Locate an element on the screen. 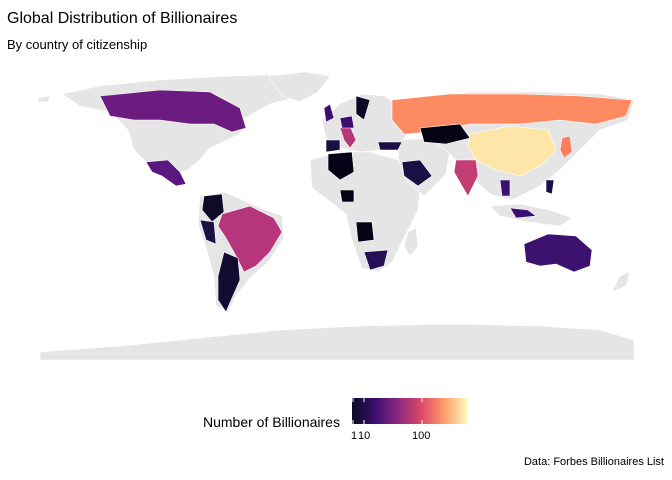 The width and height of the screenshot is (672, 480). country-argentina is located at coordinates (229, 282).